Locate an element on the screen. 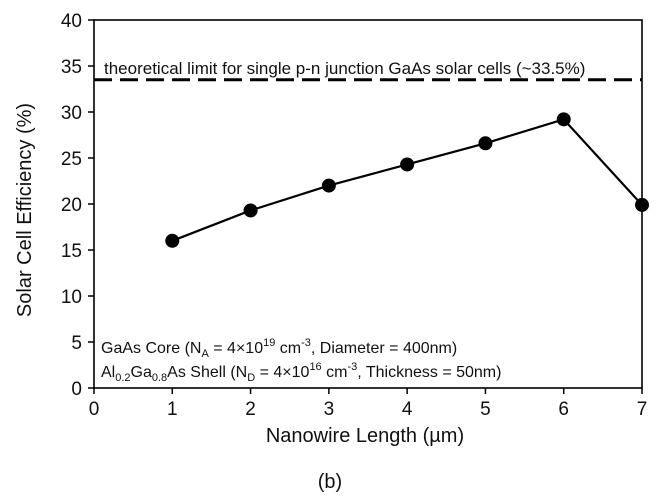 The width and height of the screenshot is (658, 498). y-tick-label: 30 is located at coordinates (71, 113).